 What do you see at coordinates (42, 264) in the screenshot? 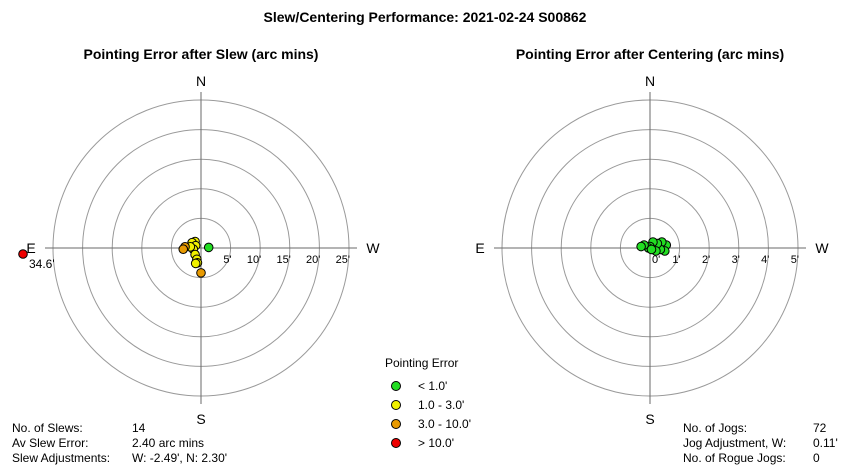
I see `slew-outlier-label: 34.6'` at bounding box center [42, 264].